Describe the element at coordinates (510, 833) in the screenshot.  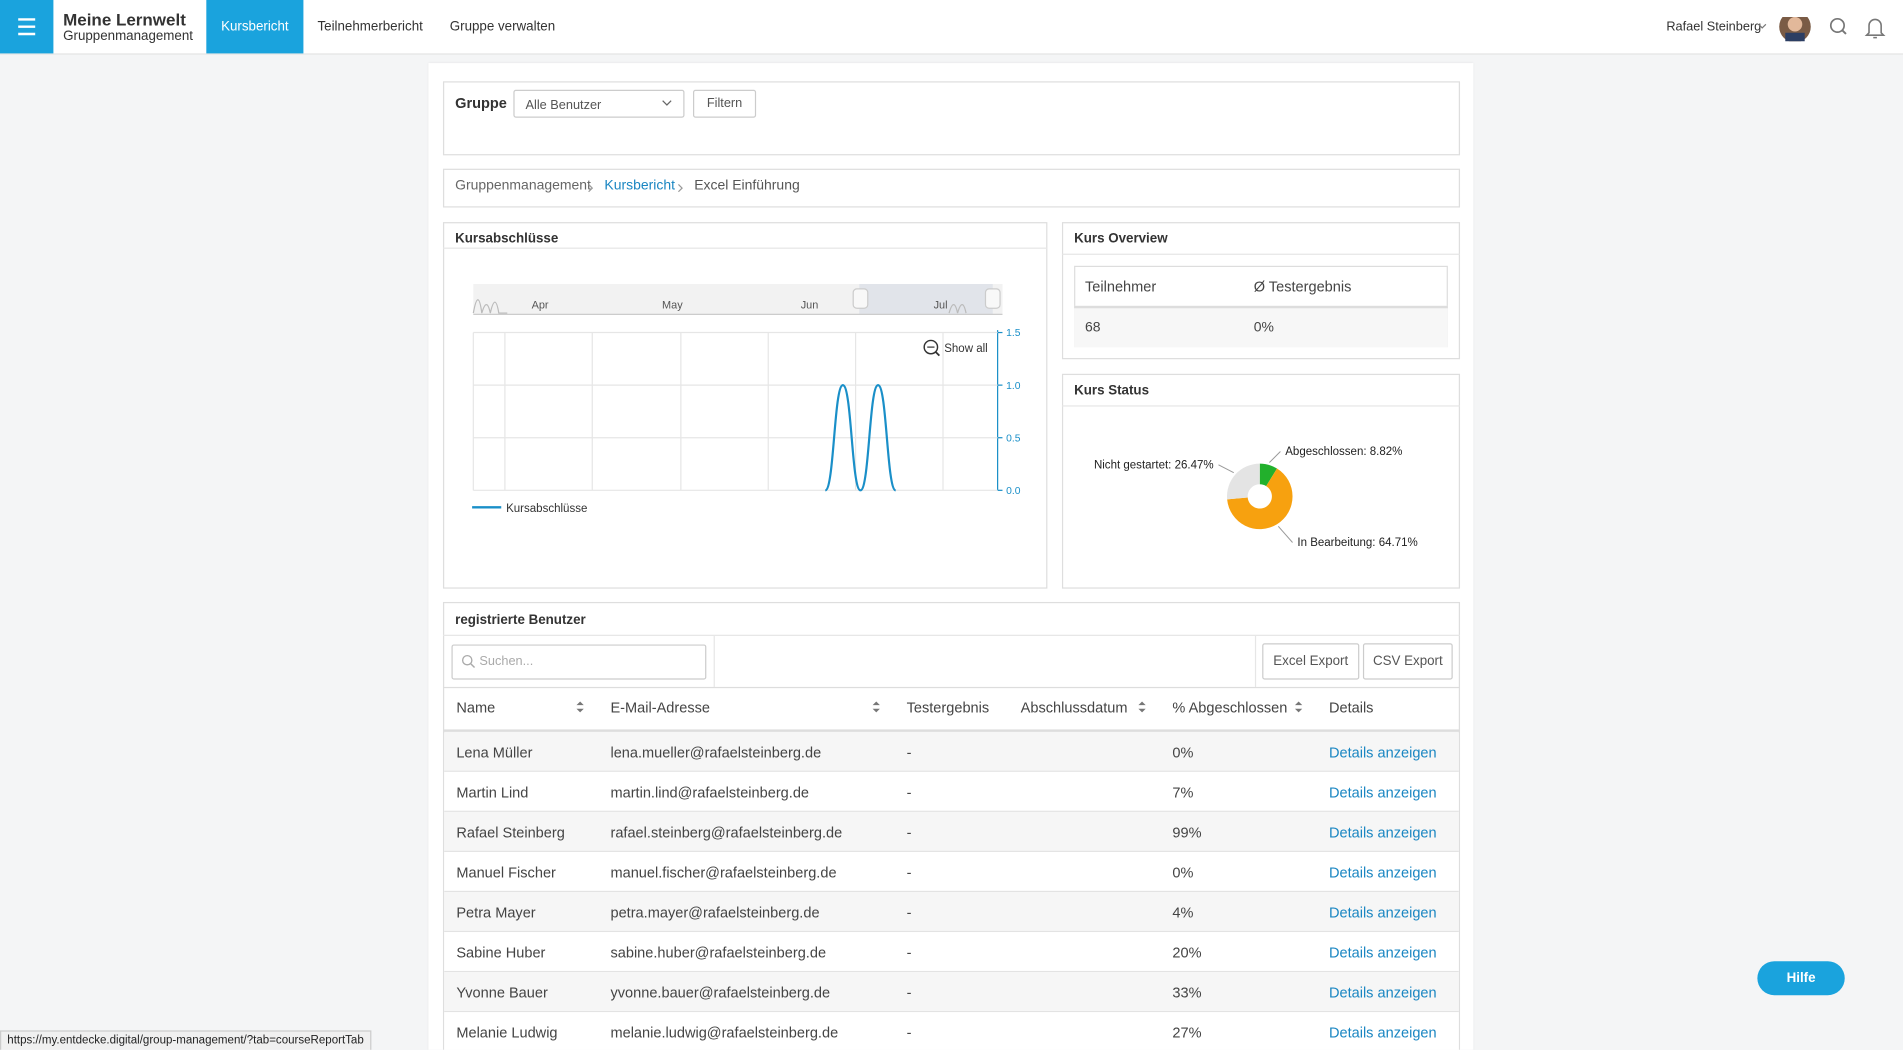
I see `cell: Rafael Steinberg` at that location.